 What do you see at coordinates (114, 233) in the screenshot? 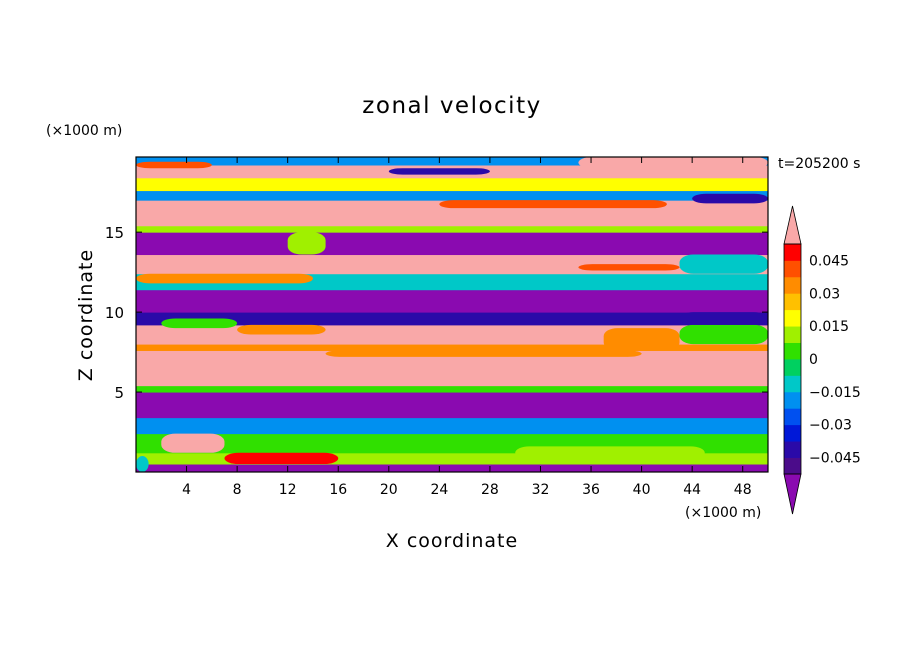
I see `y-tick-label: 15` at bounding box center [114, 233].